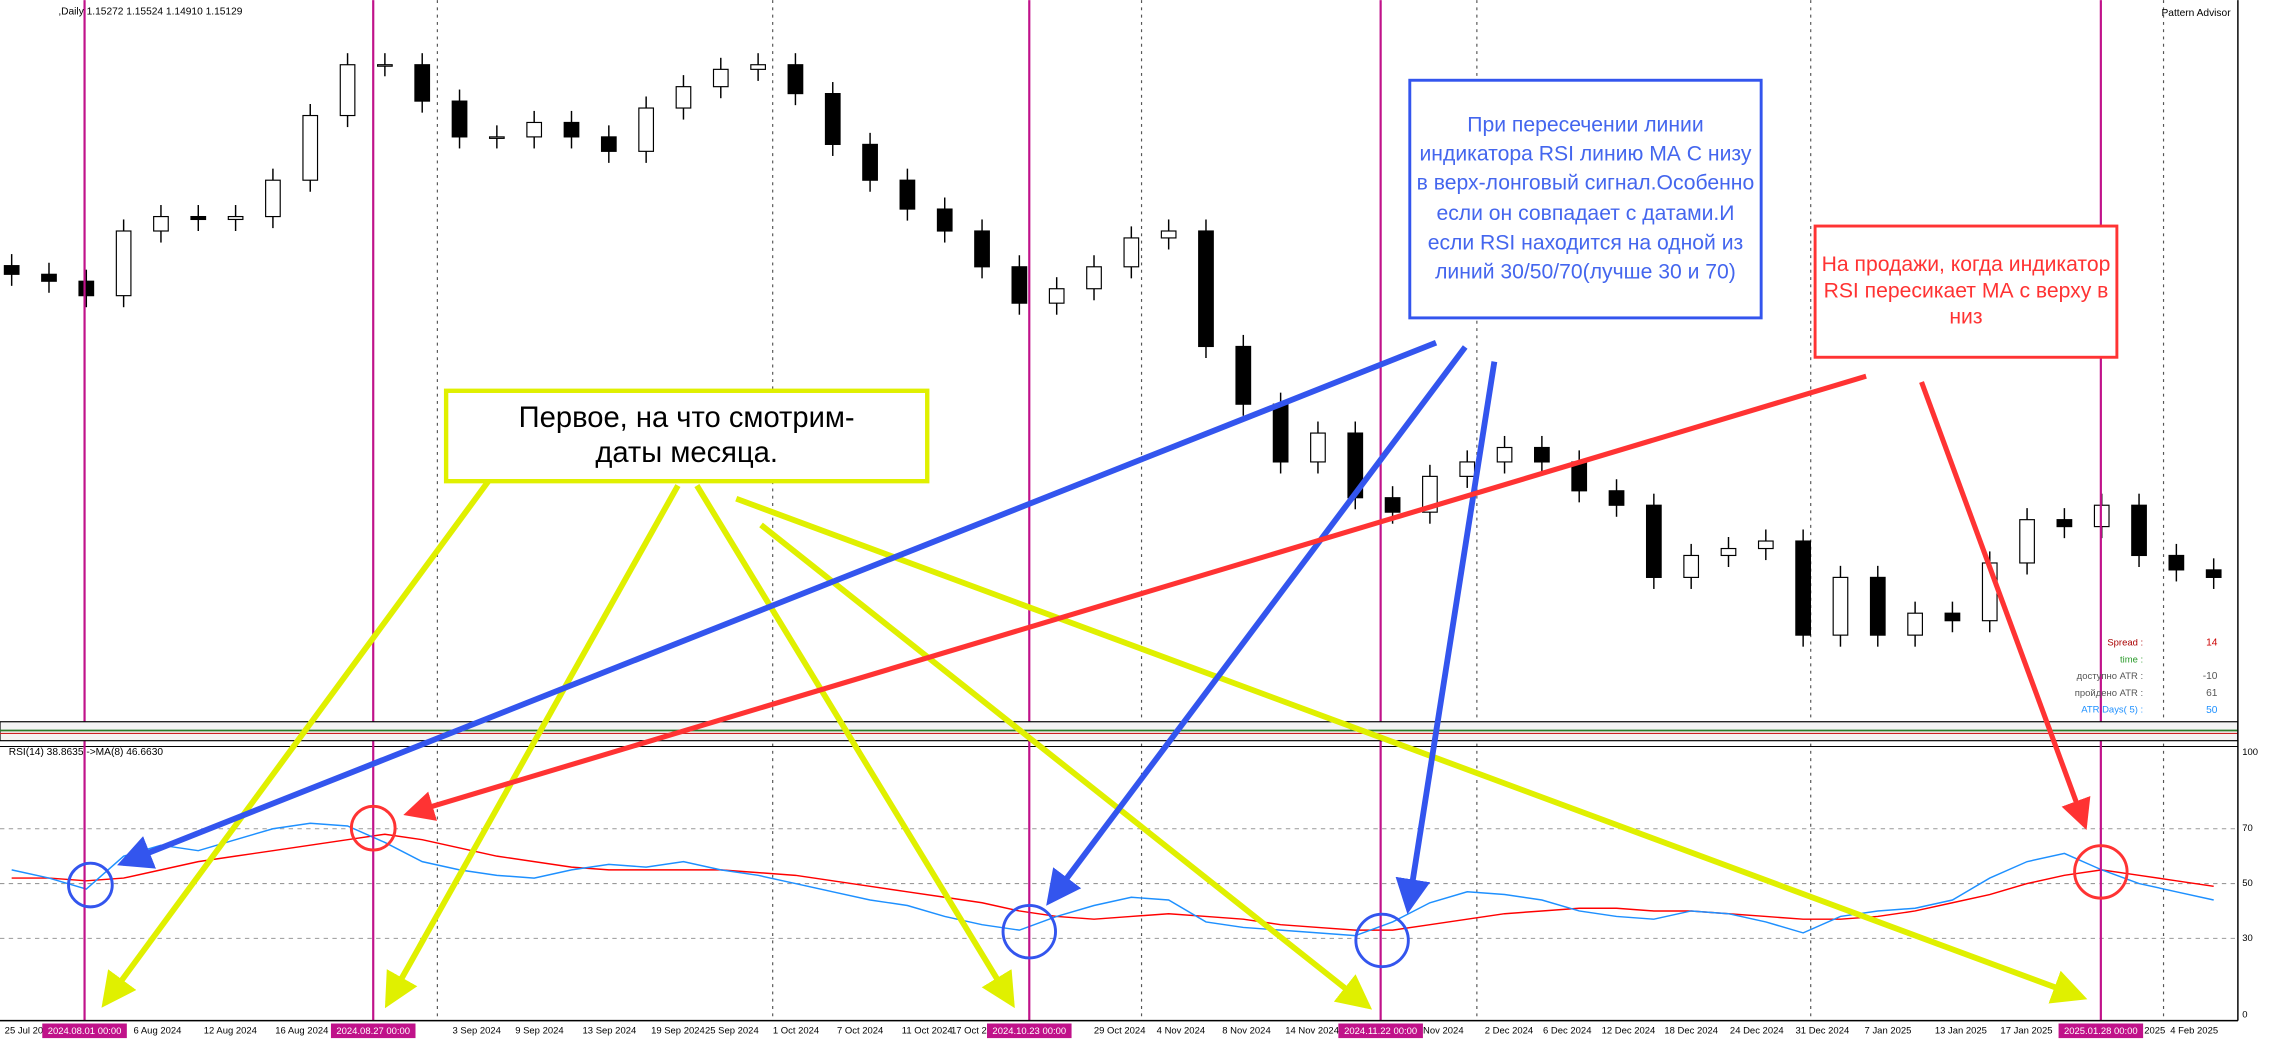 Image resolution: width=2286 pixels, height=1044 pixels. Describe the element at coordinates (610, 1030) in the screenshot. I see `x-tick-label: 13 Sep 2024` at that location.